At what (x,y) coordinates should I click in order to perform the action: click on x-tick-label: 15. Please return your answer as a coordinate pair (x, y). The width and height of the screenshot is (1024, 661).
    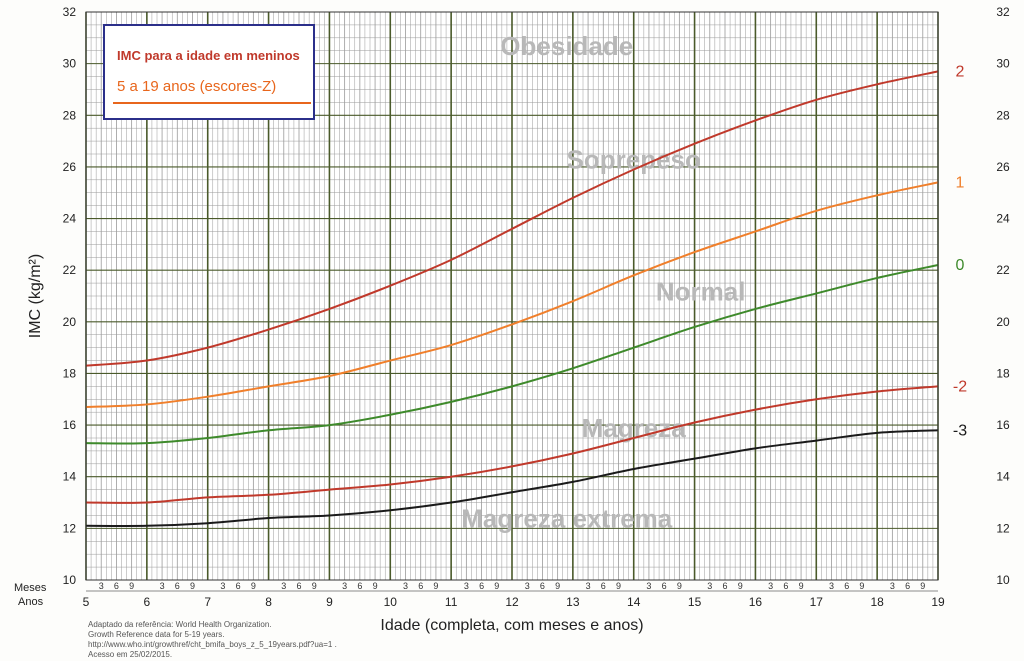
    Looking at the image, I should click on (695, 602).